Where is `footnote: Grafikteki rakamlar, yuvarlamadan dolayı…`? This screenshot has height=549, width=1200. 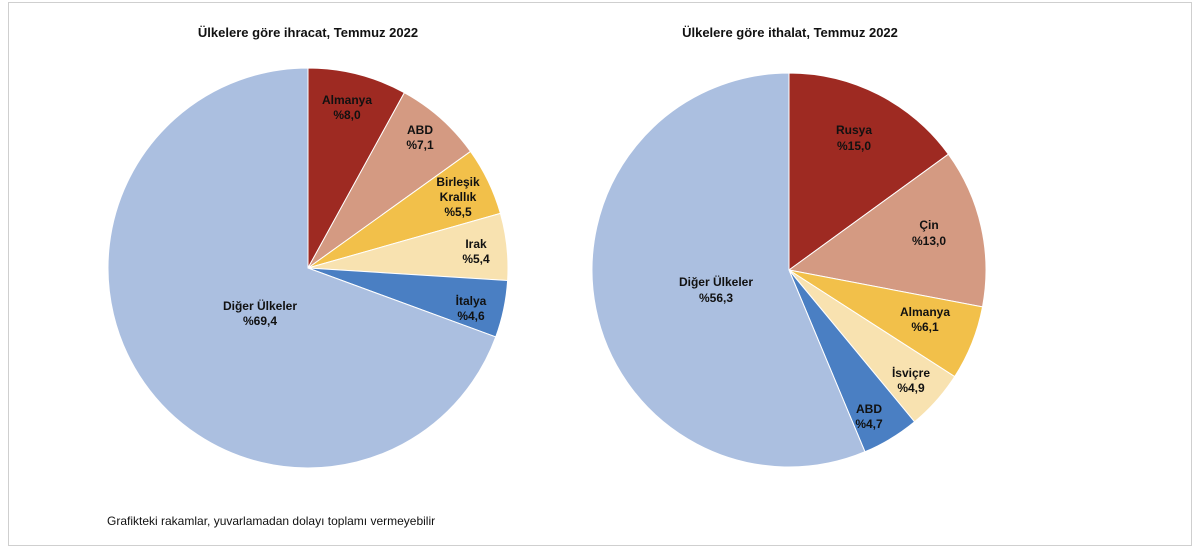
footnote: Grafikteki rakamlar, yuvarlamadan dolayı… is located at coordinates (271, 521).